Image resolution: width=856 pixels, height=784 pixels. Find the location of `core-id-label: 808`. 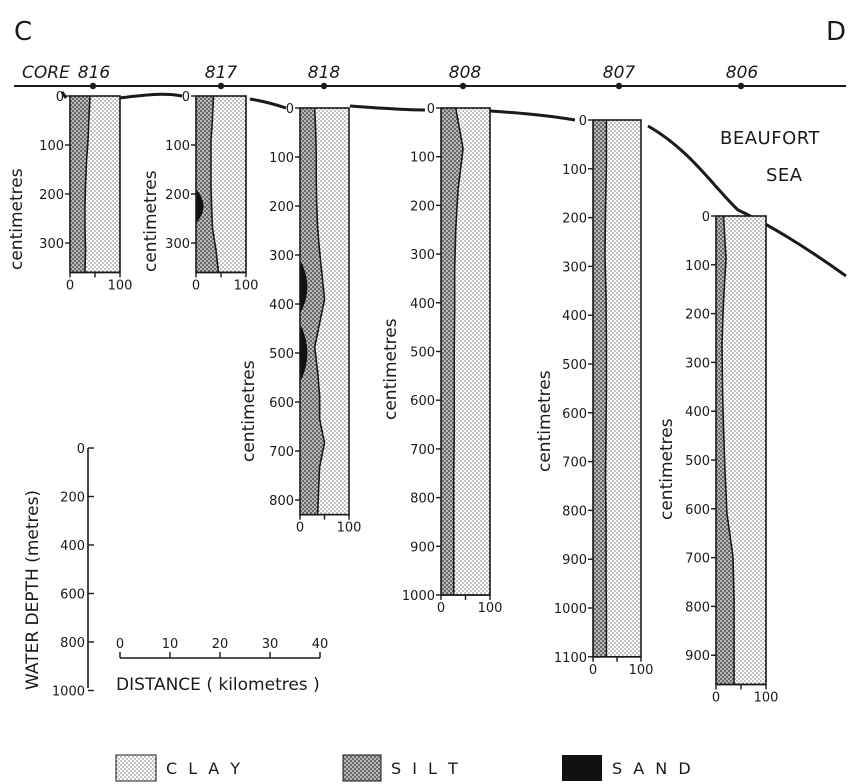

core-id-label: 808 is located at coordinates (465, 73).